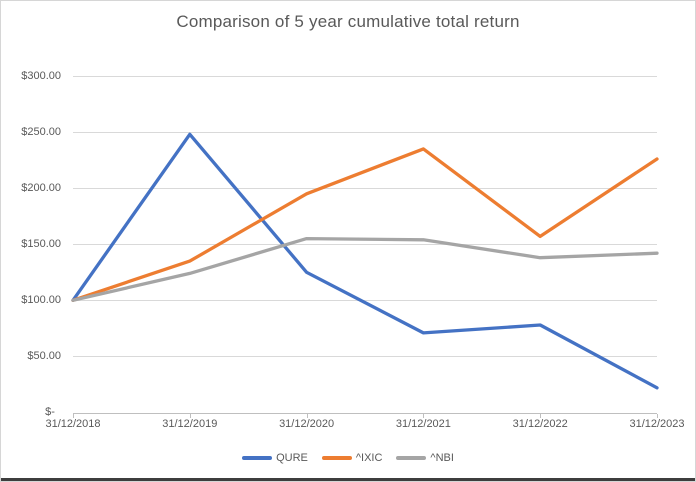 The height and width of the screenshot is (482, 696). Describe the element at coordinates (257, 458) in the screenshot. I see `legend-line-swatch-qure` at that location.